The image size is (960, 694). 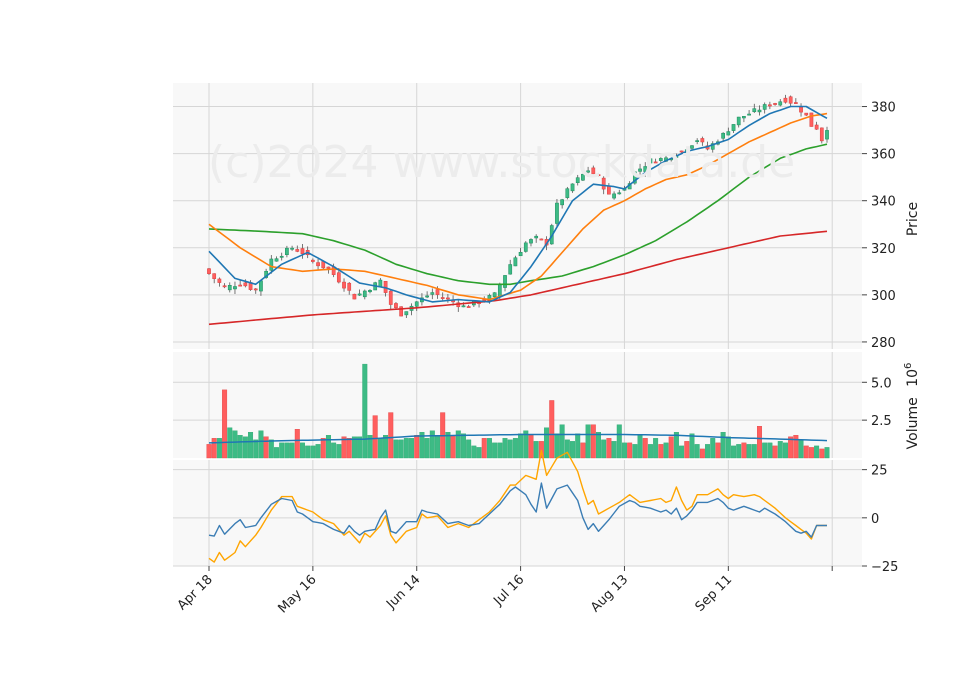 I want to click on oscillator-panel: −25 0 25, so click(x=535, y=512).